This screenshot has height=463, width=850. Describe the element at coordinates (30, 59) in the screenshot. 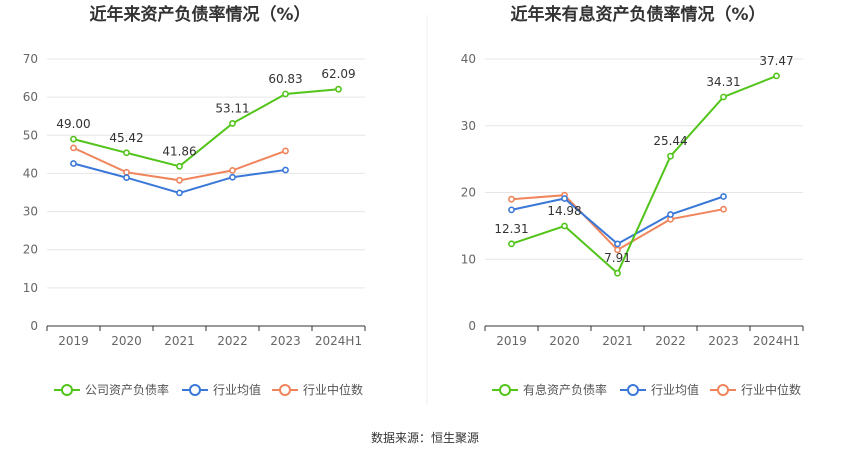

I see `y-tick-label: 70` at that location.